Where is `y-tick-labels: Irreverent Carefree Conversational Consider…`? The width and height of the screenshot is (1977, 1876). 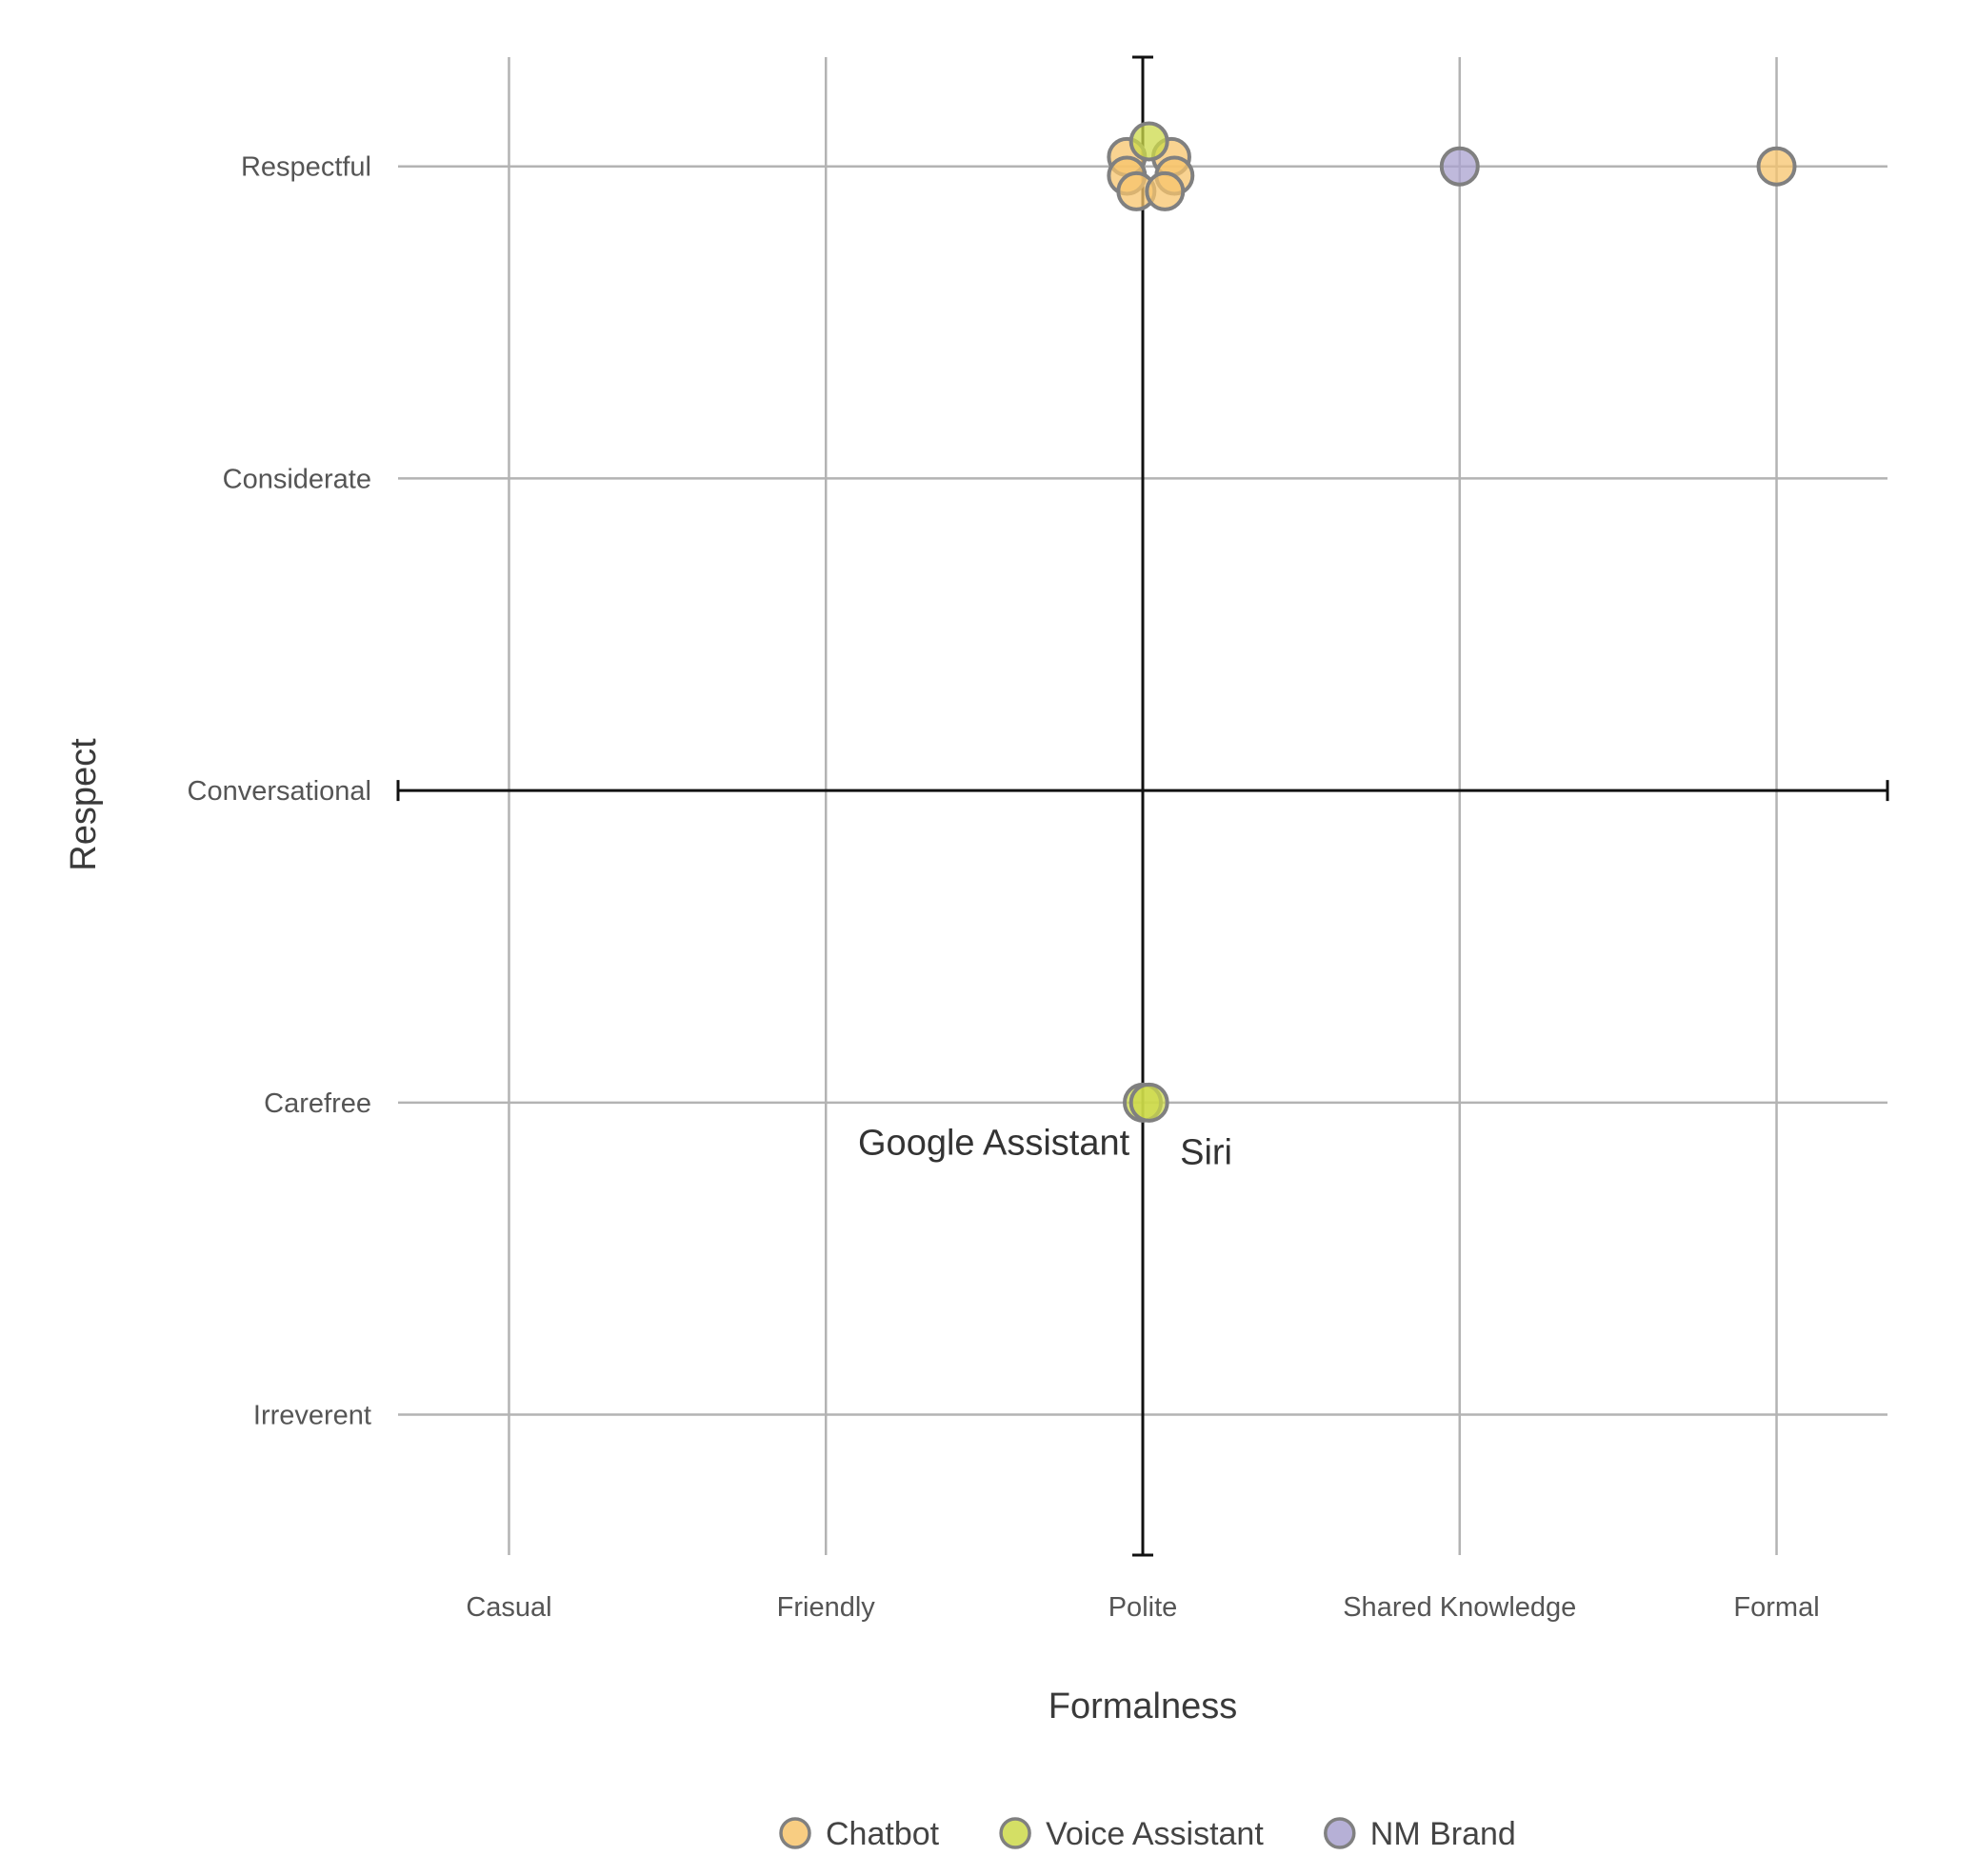
y-tick-labels: Irreverent Carefree Conversational Consider… is located at coordinates (279, 791).